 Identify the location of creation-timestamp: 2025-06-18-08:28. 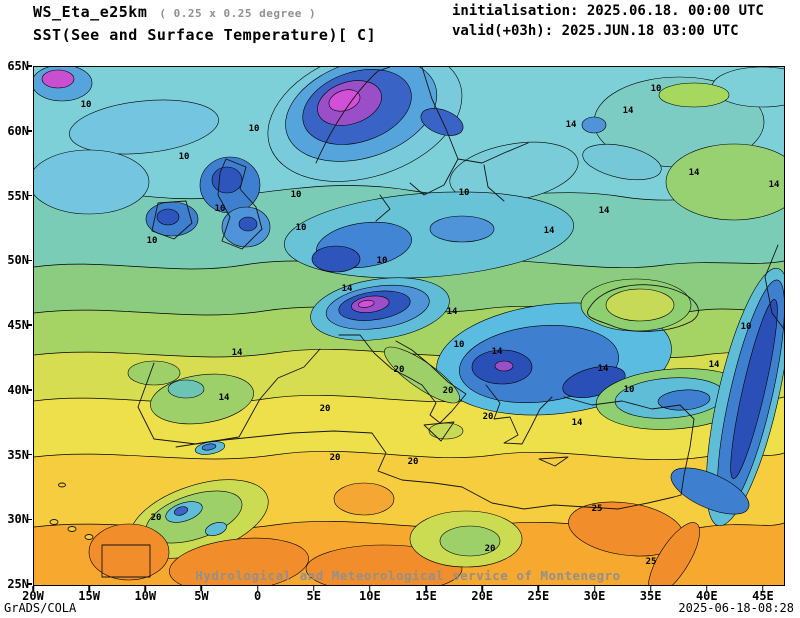
(736, 608).